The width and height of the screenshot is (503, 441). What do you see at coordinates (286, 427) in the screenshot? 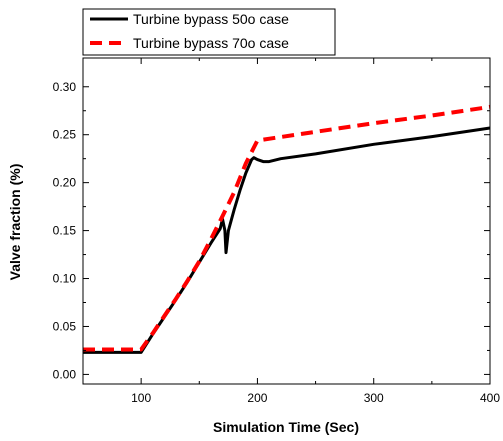
I see `x-axis-title: Simulation Time (Sec)` at bounding box center [286, 427].